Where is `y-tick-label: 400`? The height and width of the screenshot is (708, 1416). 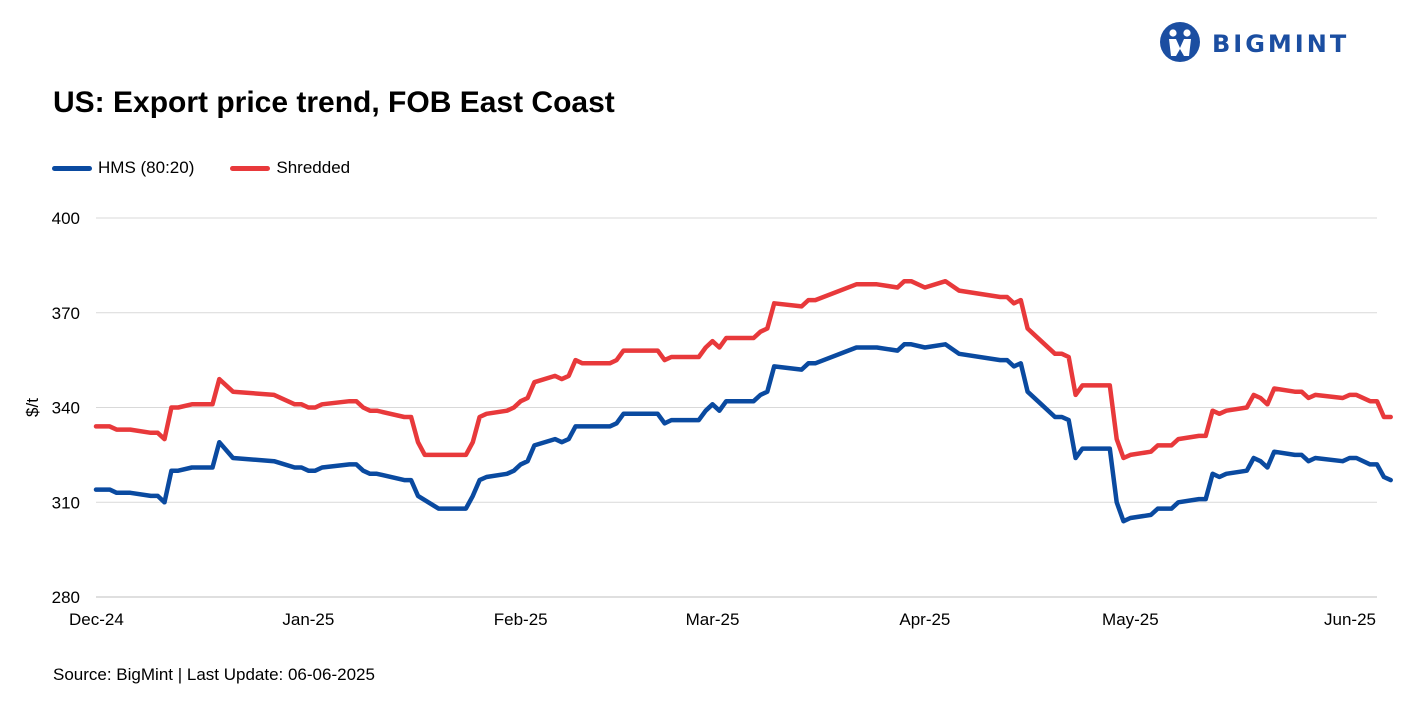
y-tick-label: 400 is located at coordinates (66, 218).